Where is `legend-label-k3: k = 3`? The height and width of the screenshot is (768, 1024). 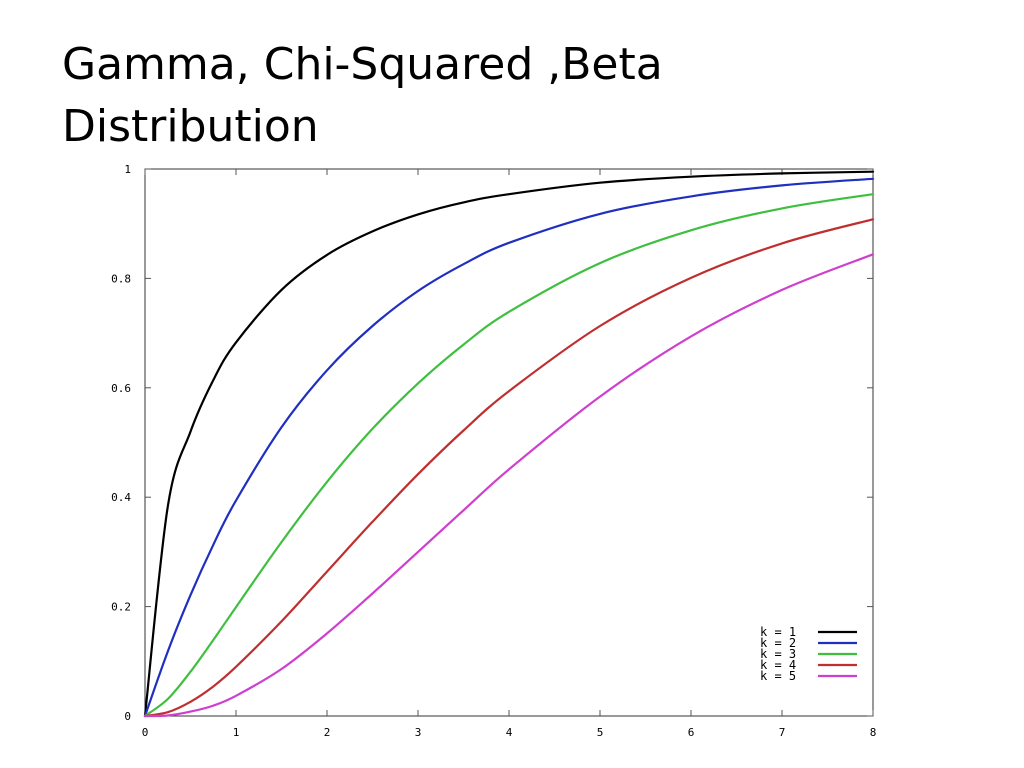 legend-label-k3: k = 3 is located at coordinates (778, 654).